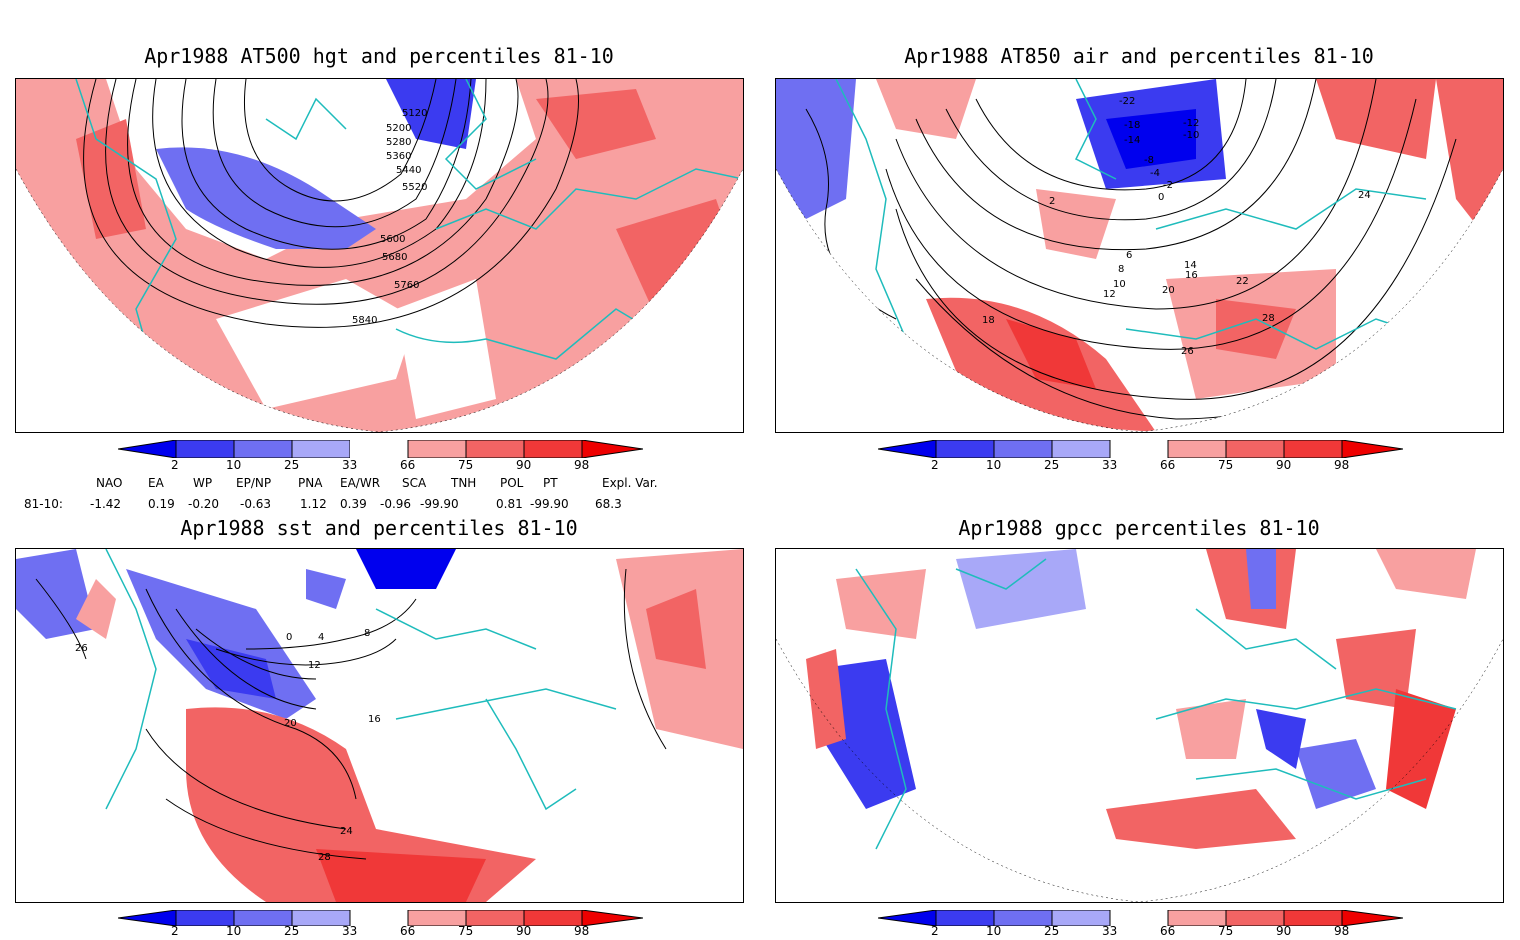 This screenshot has height=940, width=1520. Describe the element at coordinates (1132, 125) in the screenshot. I see `contour-label: -18` at that location.